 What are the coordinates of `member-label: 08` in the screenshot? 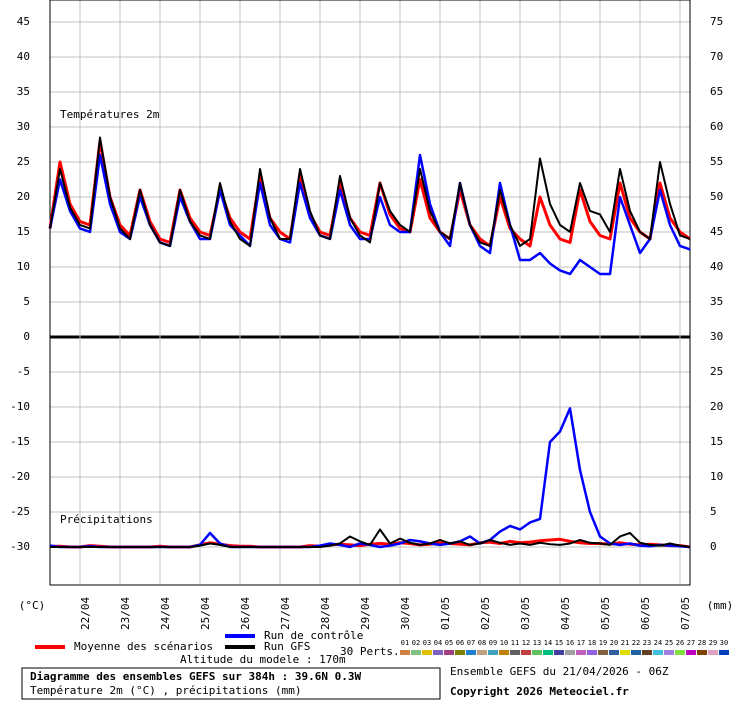 It's located at (482, 643).